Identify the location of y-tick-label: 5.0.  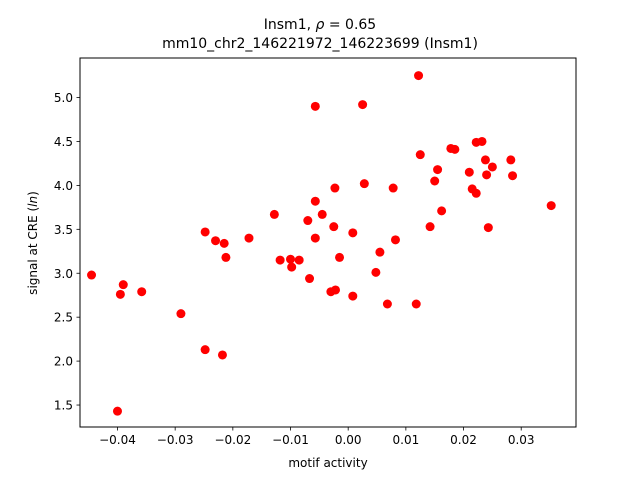
(63, 98).